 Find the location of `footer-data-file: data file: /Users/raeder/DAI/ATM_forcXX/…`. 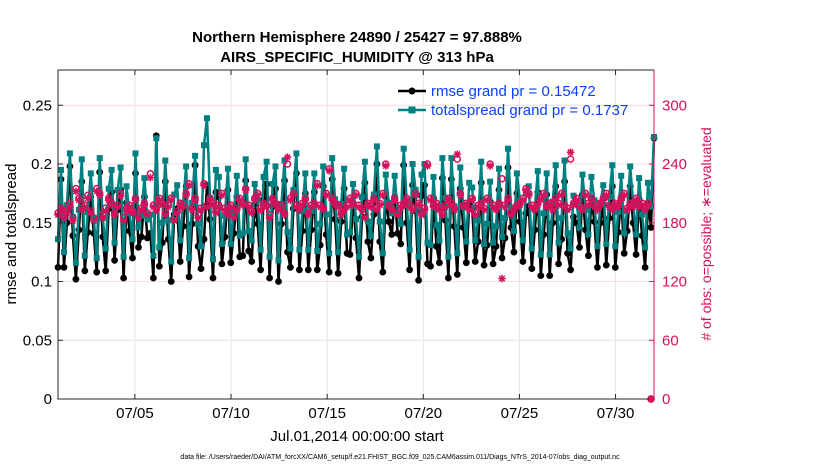

footer-data-file: data file: /Users/raeder/DAI/ATM_forcXX/… is located at coordinates (400, 457).